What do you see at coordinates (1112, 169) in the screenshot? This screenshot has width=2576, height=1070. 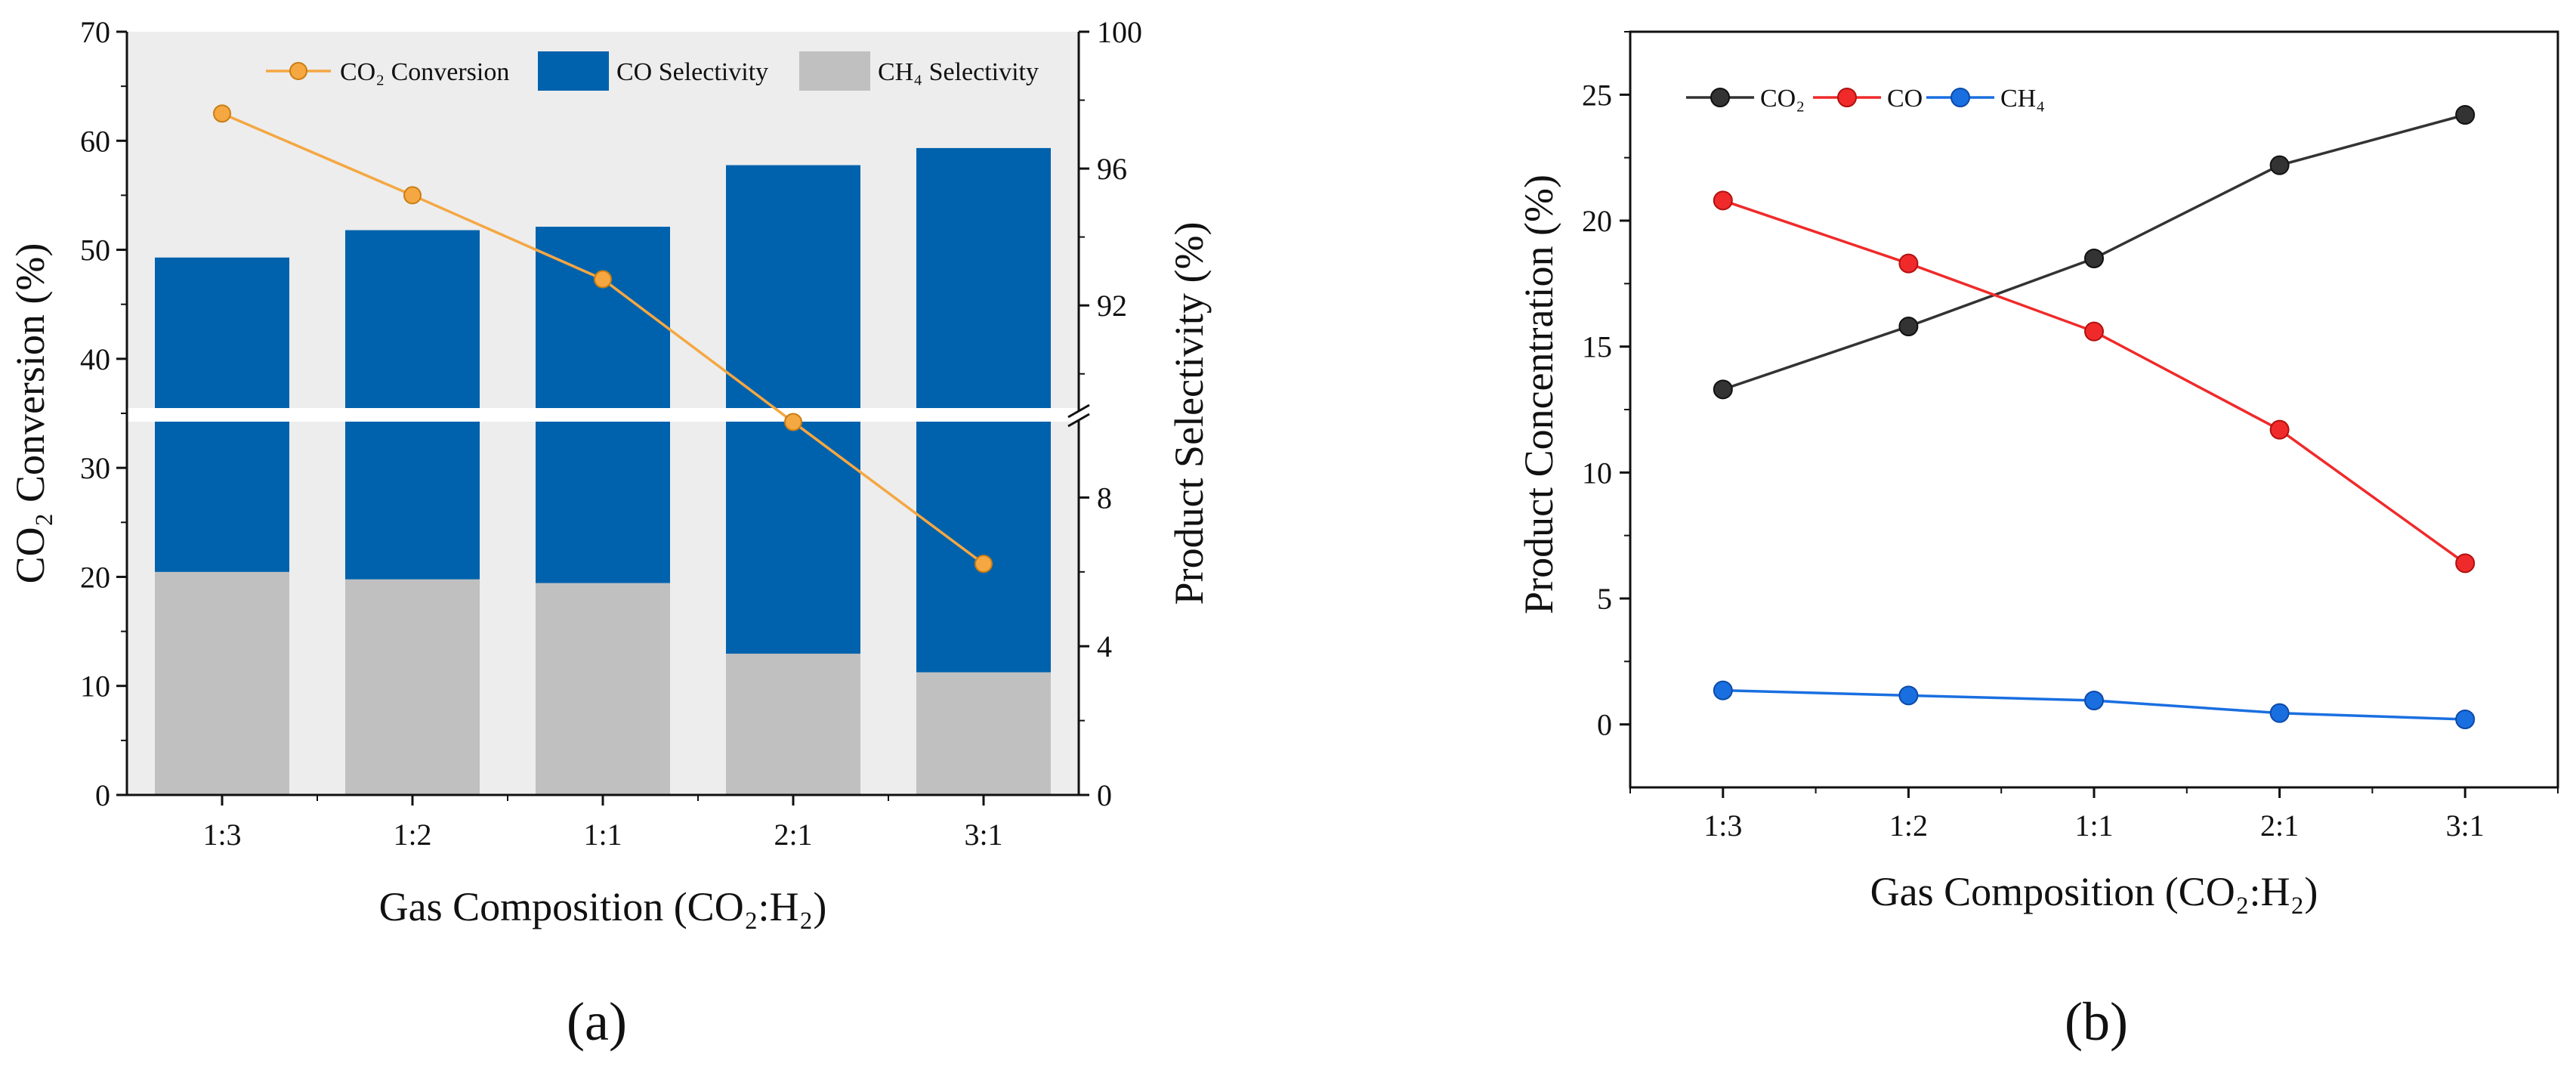 I see `right-y-tick-label: 96` at bounding box center [1112, 169].